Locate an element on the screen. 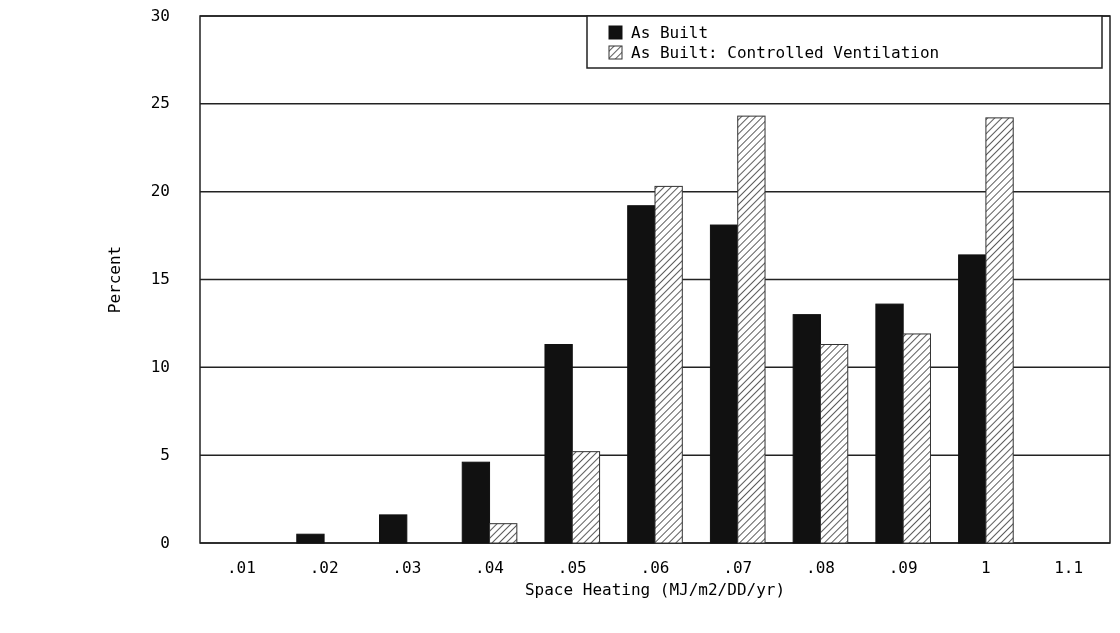 The width and height of the screenshot is (1120, 633). x-axis-title: Space Heating (MJ/m2/DD/yr) is located at coordinates (655, 589).